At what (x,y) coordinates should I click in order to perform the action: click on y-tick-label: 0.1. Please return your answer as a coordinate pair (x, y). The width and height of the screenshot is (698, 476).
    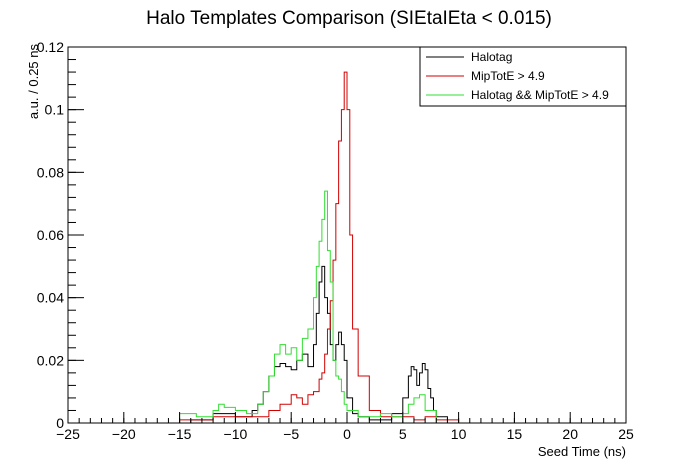
    Looking at the image, I should click on (55, 110).